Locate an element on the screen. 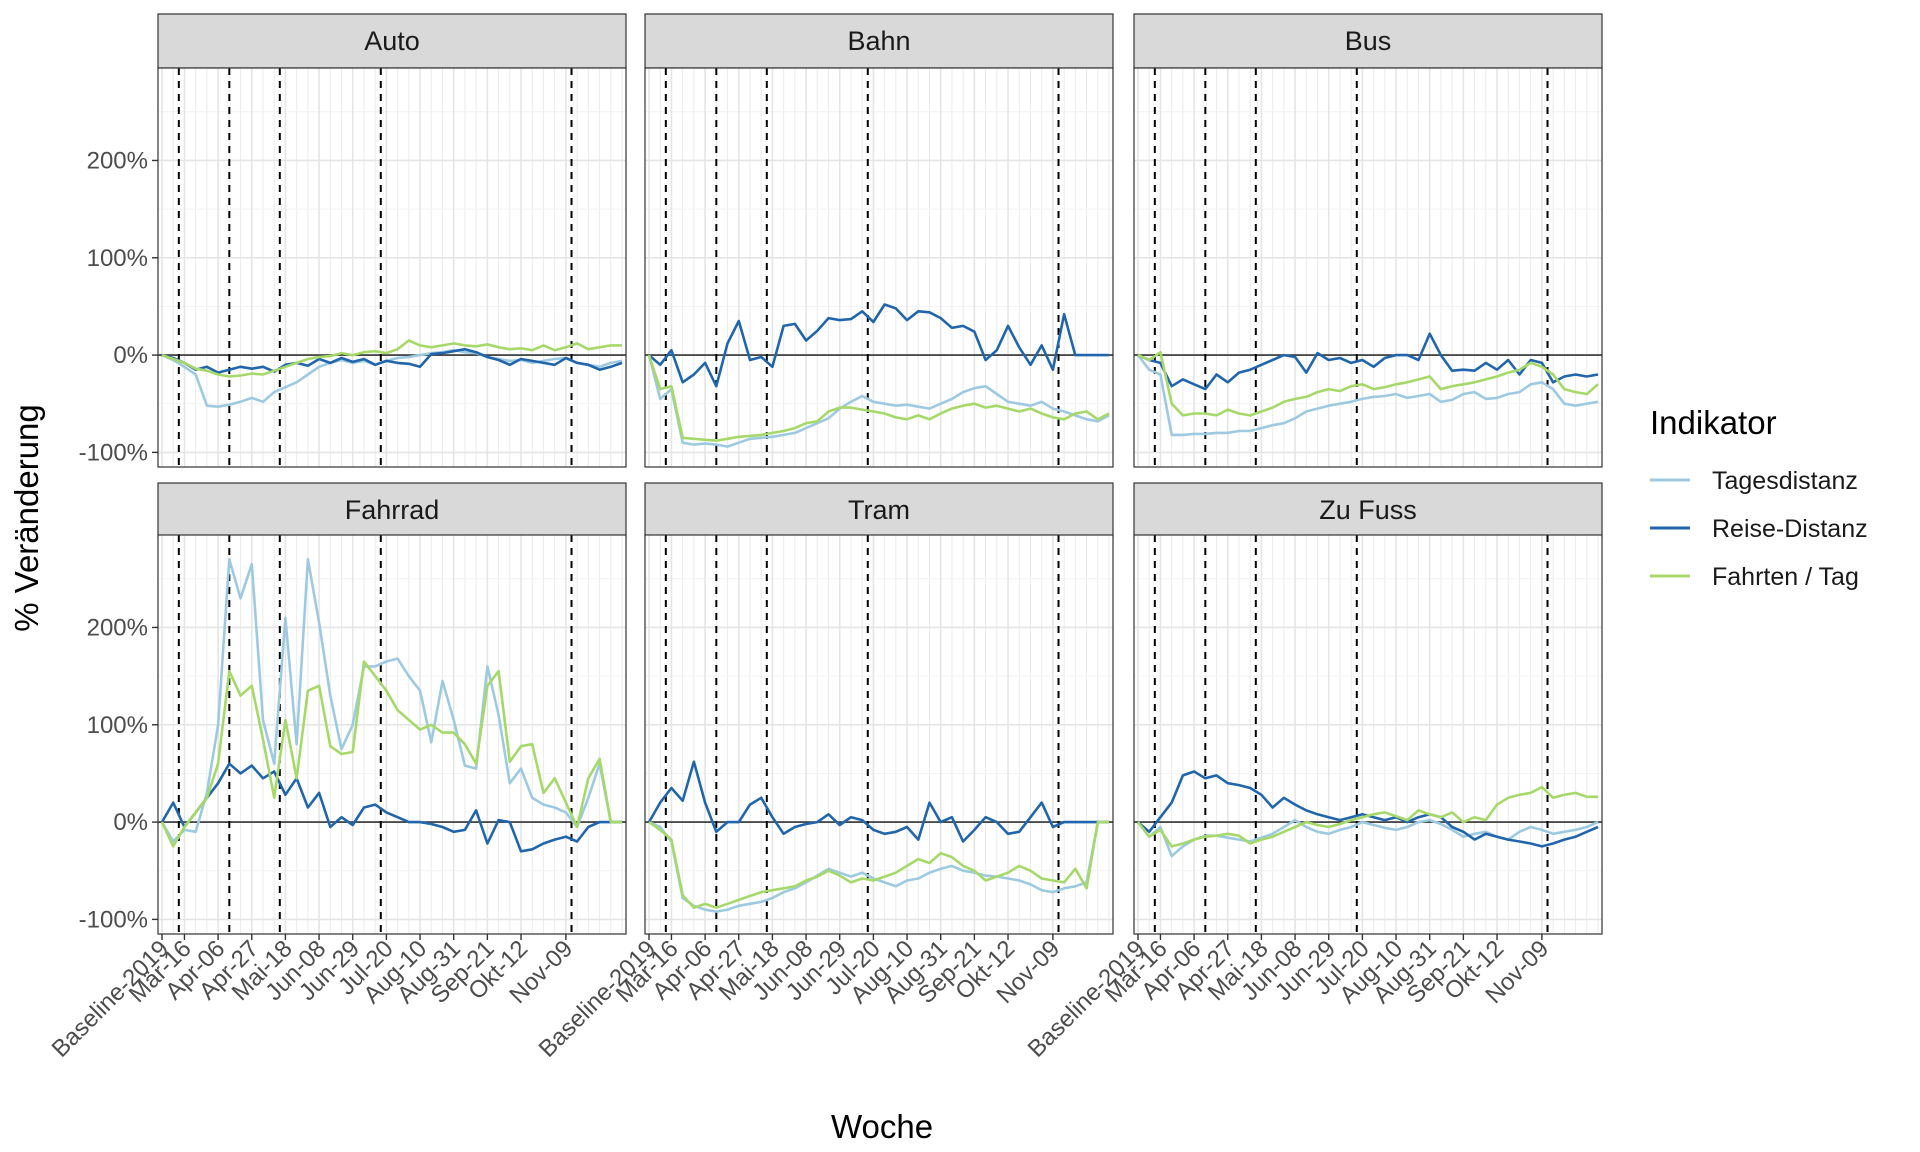 The height and width of the screenshot is (1152, 1920). series-line-bahn-reise is located at coordinates (878, 345).